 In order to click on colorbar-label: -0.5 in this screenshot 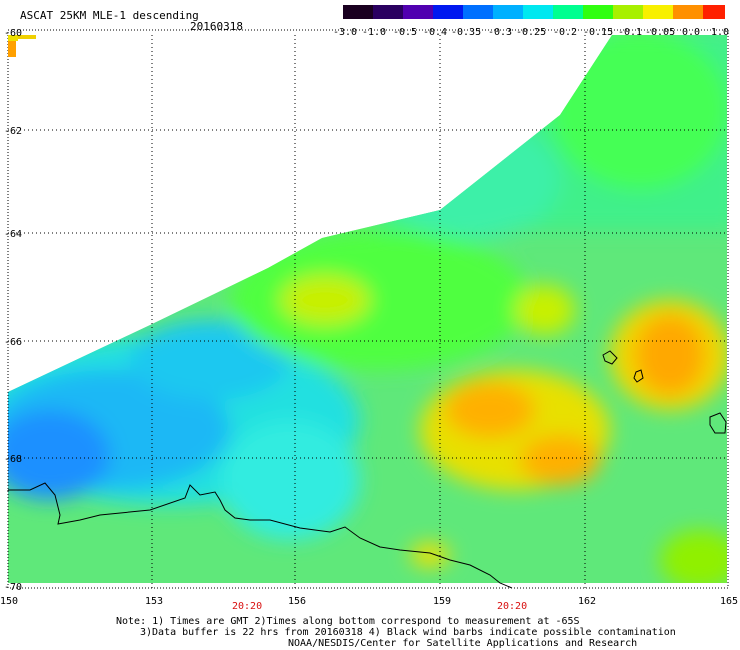, I will do `click(405, 32)`.